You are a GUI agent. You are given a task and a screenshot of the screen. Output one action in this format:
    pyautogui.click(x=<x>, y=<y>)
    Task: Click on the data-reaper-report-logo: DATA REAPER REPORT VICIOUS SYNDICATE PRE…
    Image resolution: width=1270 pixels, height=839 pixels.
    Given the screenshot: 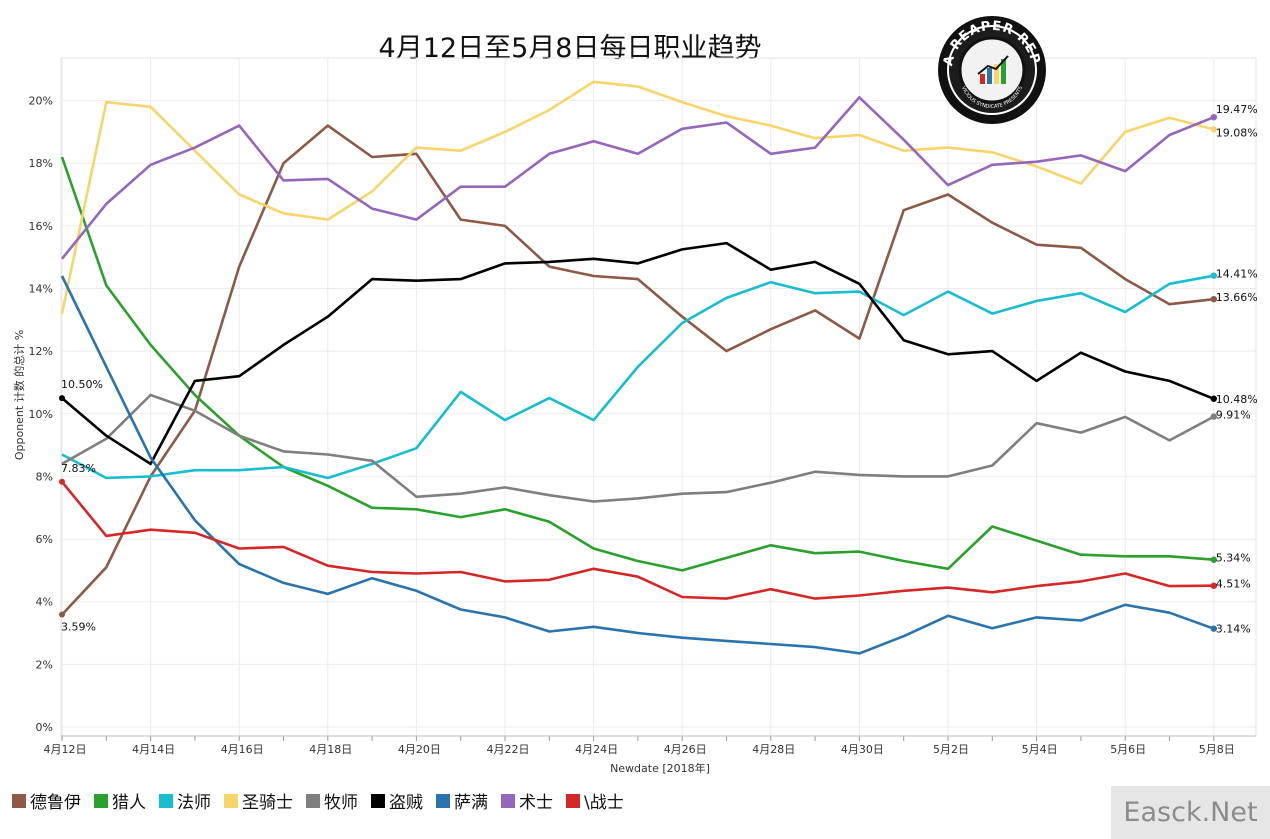 What is the action you would take?
    pyautogui.click(x=989, y=64)
    